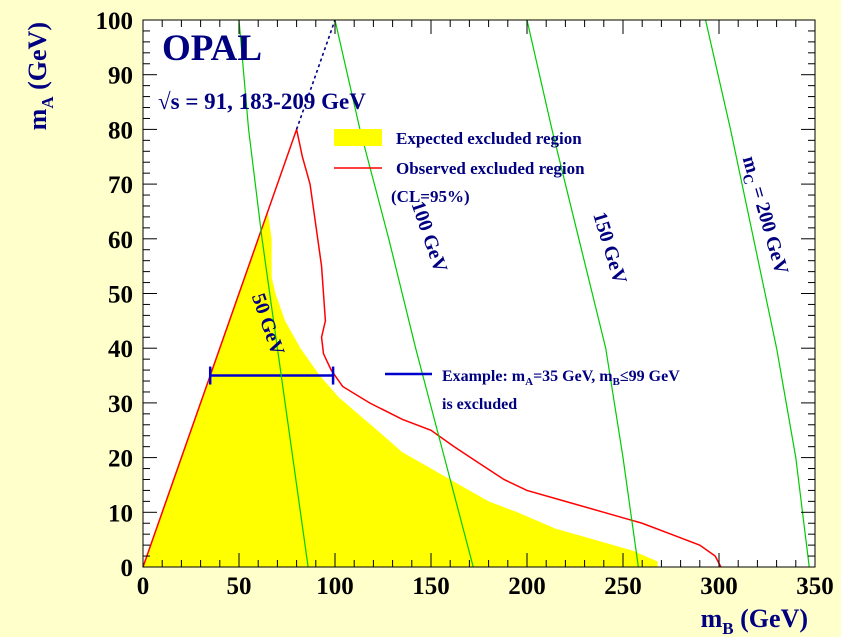 Image resolution: width=841 pixels, height=637 pixels. I want to click on y-tick-label: 70, so click(120, 185).